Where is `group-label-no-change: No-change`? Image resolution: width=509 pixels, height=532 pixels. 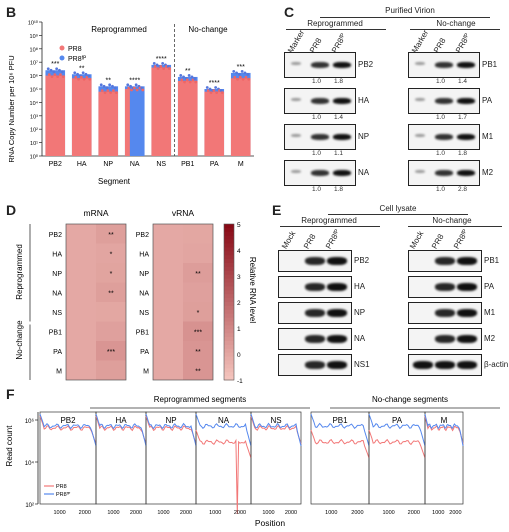
group-label-no-change: No-change is located at coordinates (19, 340).